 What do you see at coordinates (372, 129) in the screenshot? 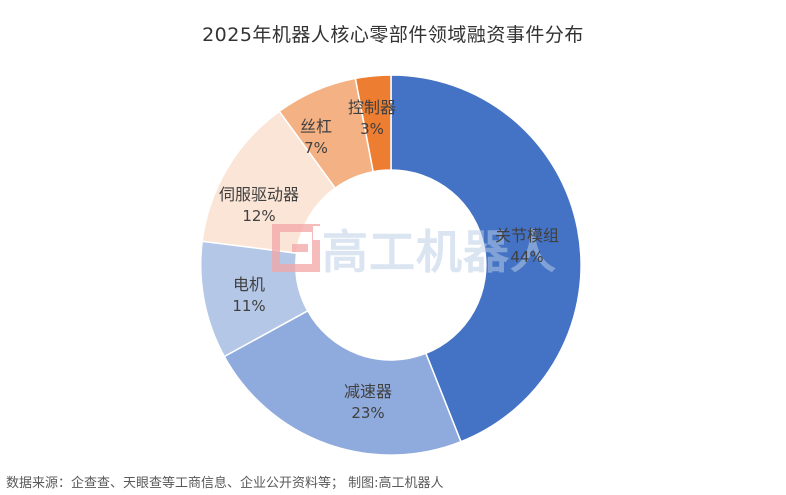
I see `label-controller-pct: 3%` at bounding box center [372, 129].